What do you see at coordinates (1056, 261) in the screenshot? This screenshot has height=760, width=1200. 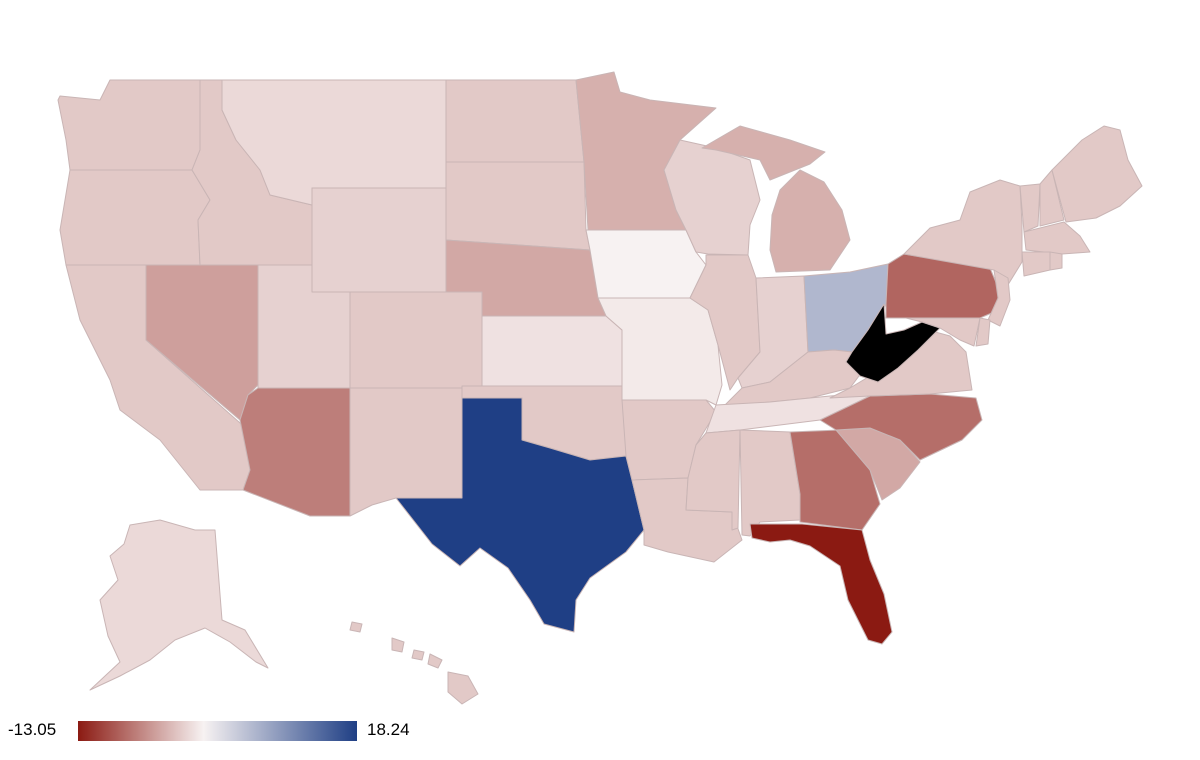 I see `state-RI` at bounding box center [1056, 261].